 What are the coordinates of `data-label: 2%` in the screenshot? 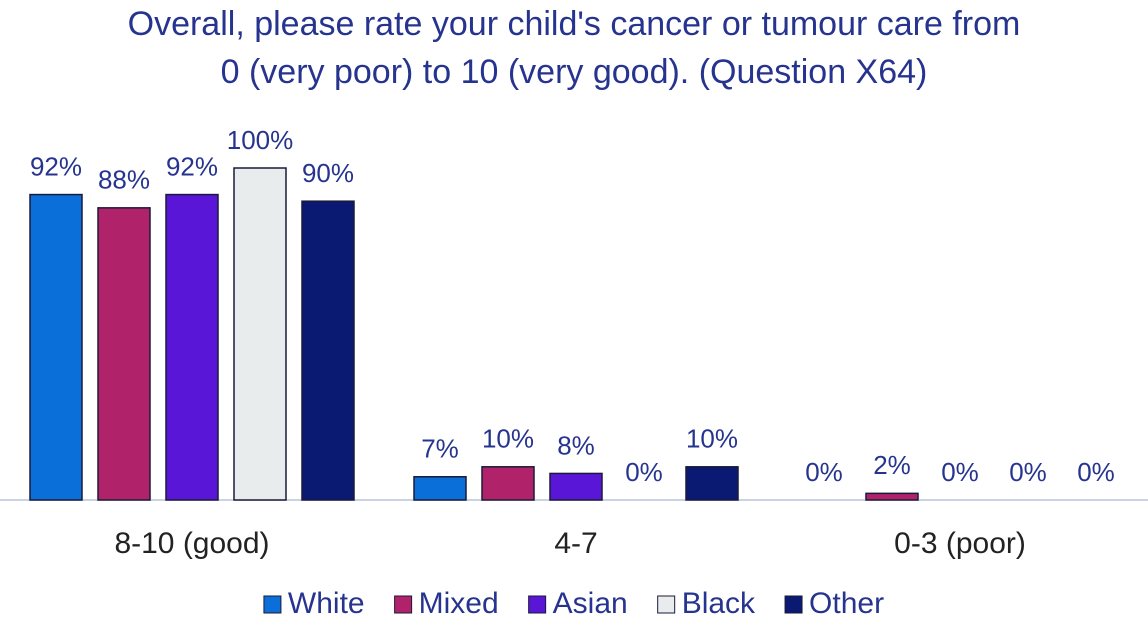 It's located at (892, 465).